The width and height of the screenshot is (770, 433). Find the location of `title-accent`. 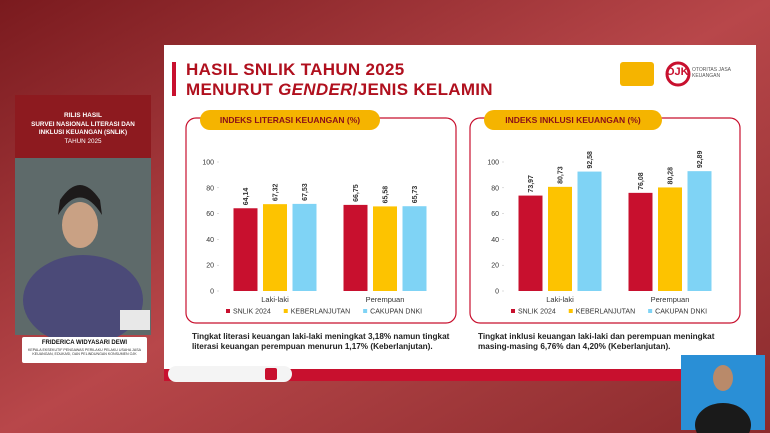

title-accent is located at coordinates (174, 79).